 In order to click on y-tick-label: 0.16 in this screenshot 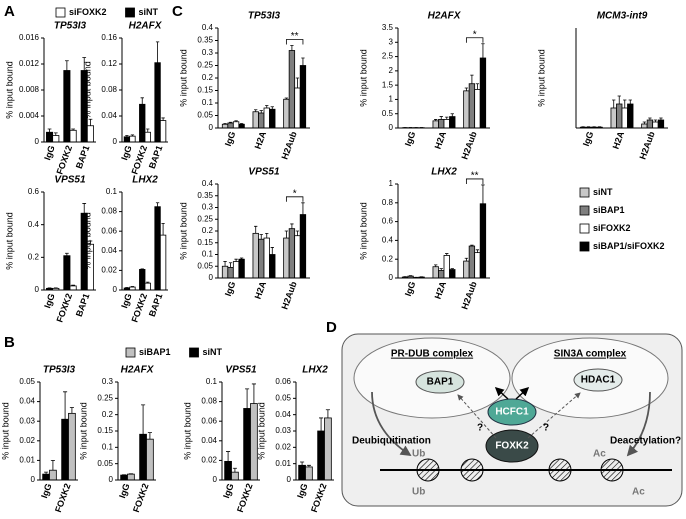, I will do `click(109, 37)`.